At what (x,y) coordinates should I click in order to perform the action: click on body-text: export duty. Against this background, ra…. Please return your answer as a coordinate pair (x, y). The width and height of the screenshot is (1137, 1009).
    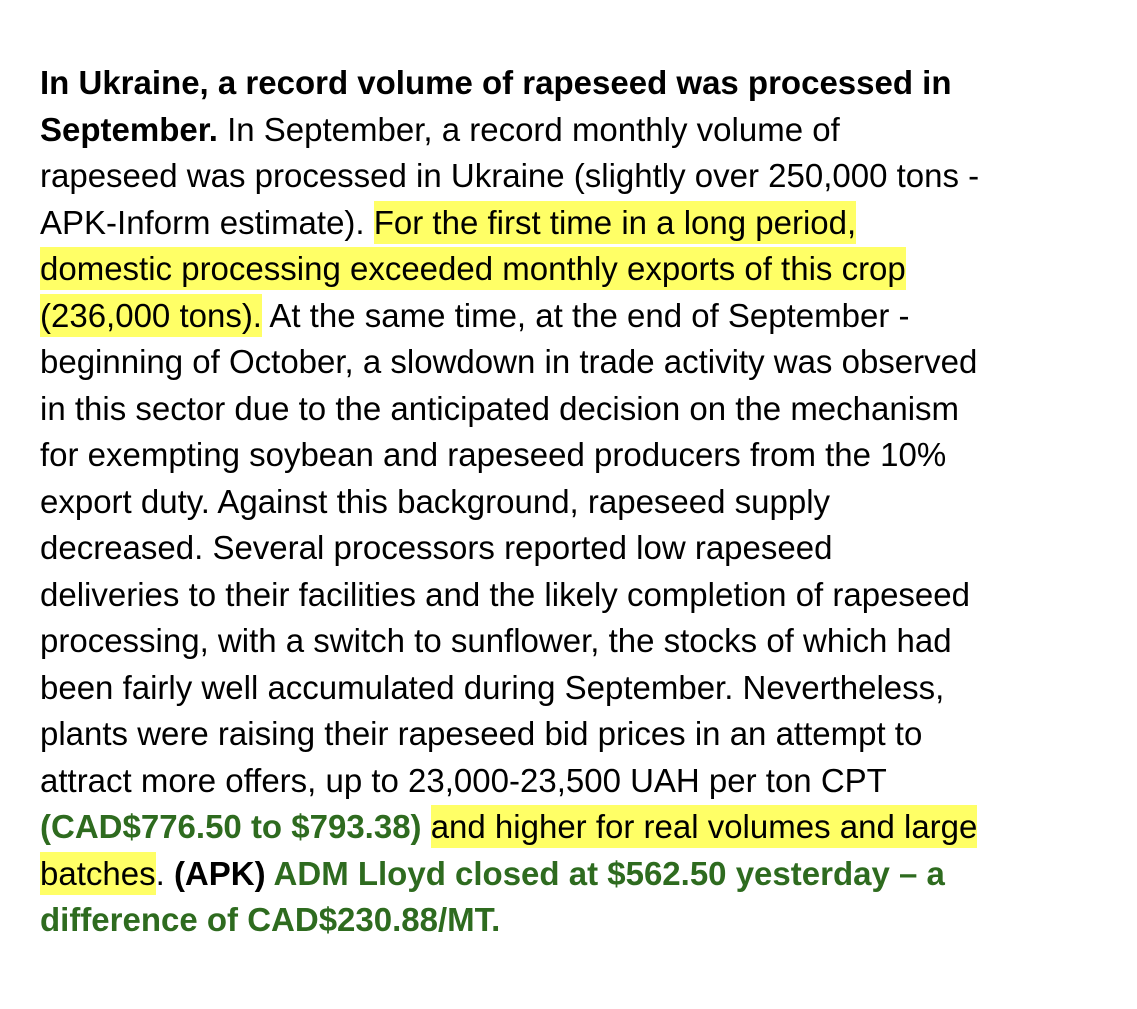
    Looking at the image, I should click on (435, 501).